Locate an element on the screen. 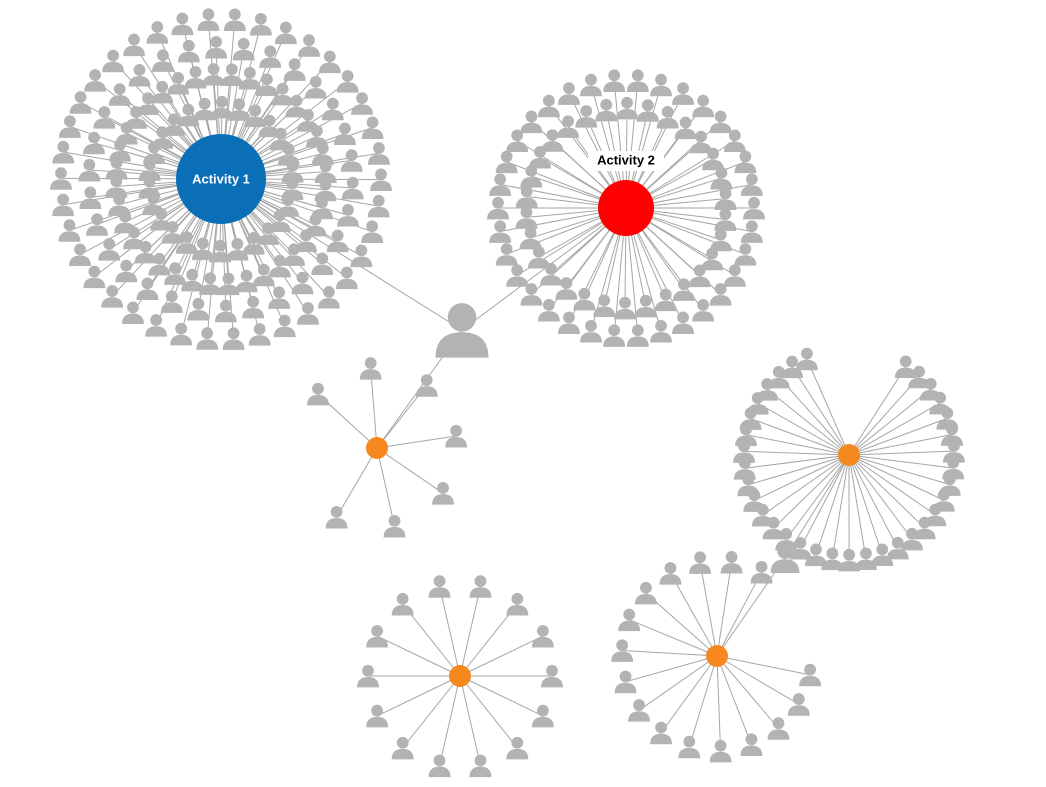 The image size is (1046, 787). group-d-node is located at coordinates (849, 455).